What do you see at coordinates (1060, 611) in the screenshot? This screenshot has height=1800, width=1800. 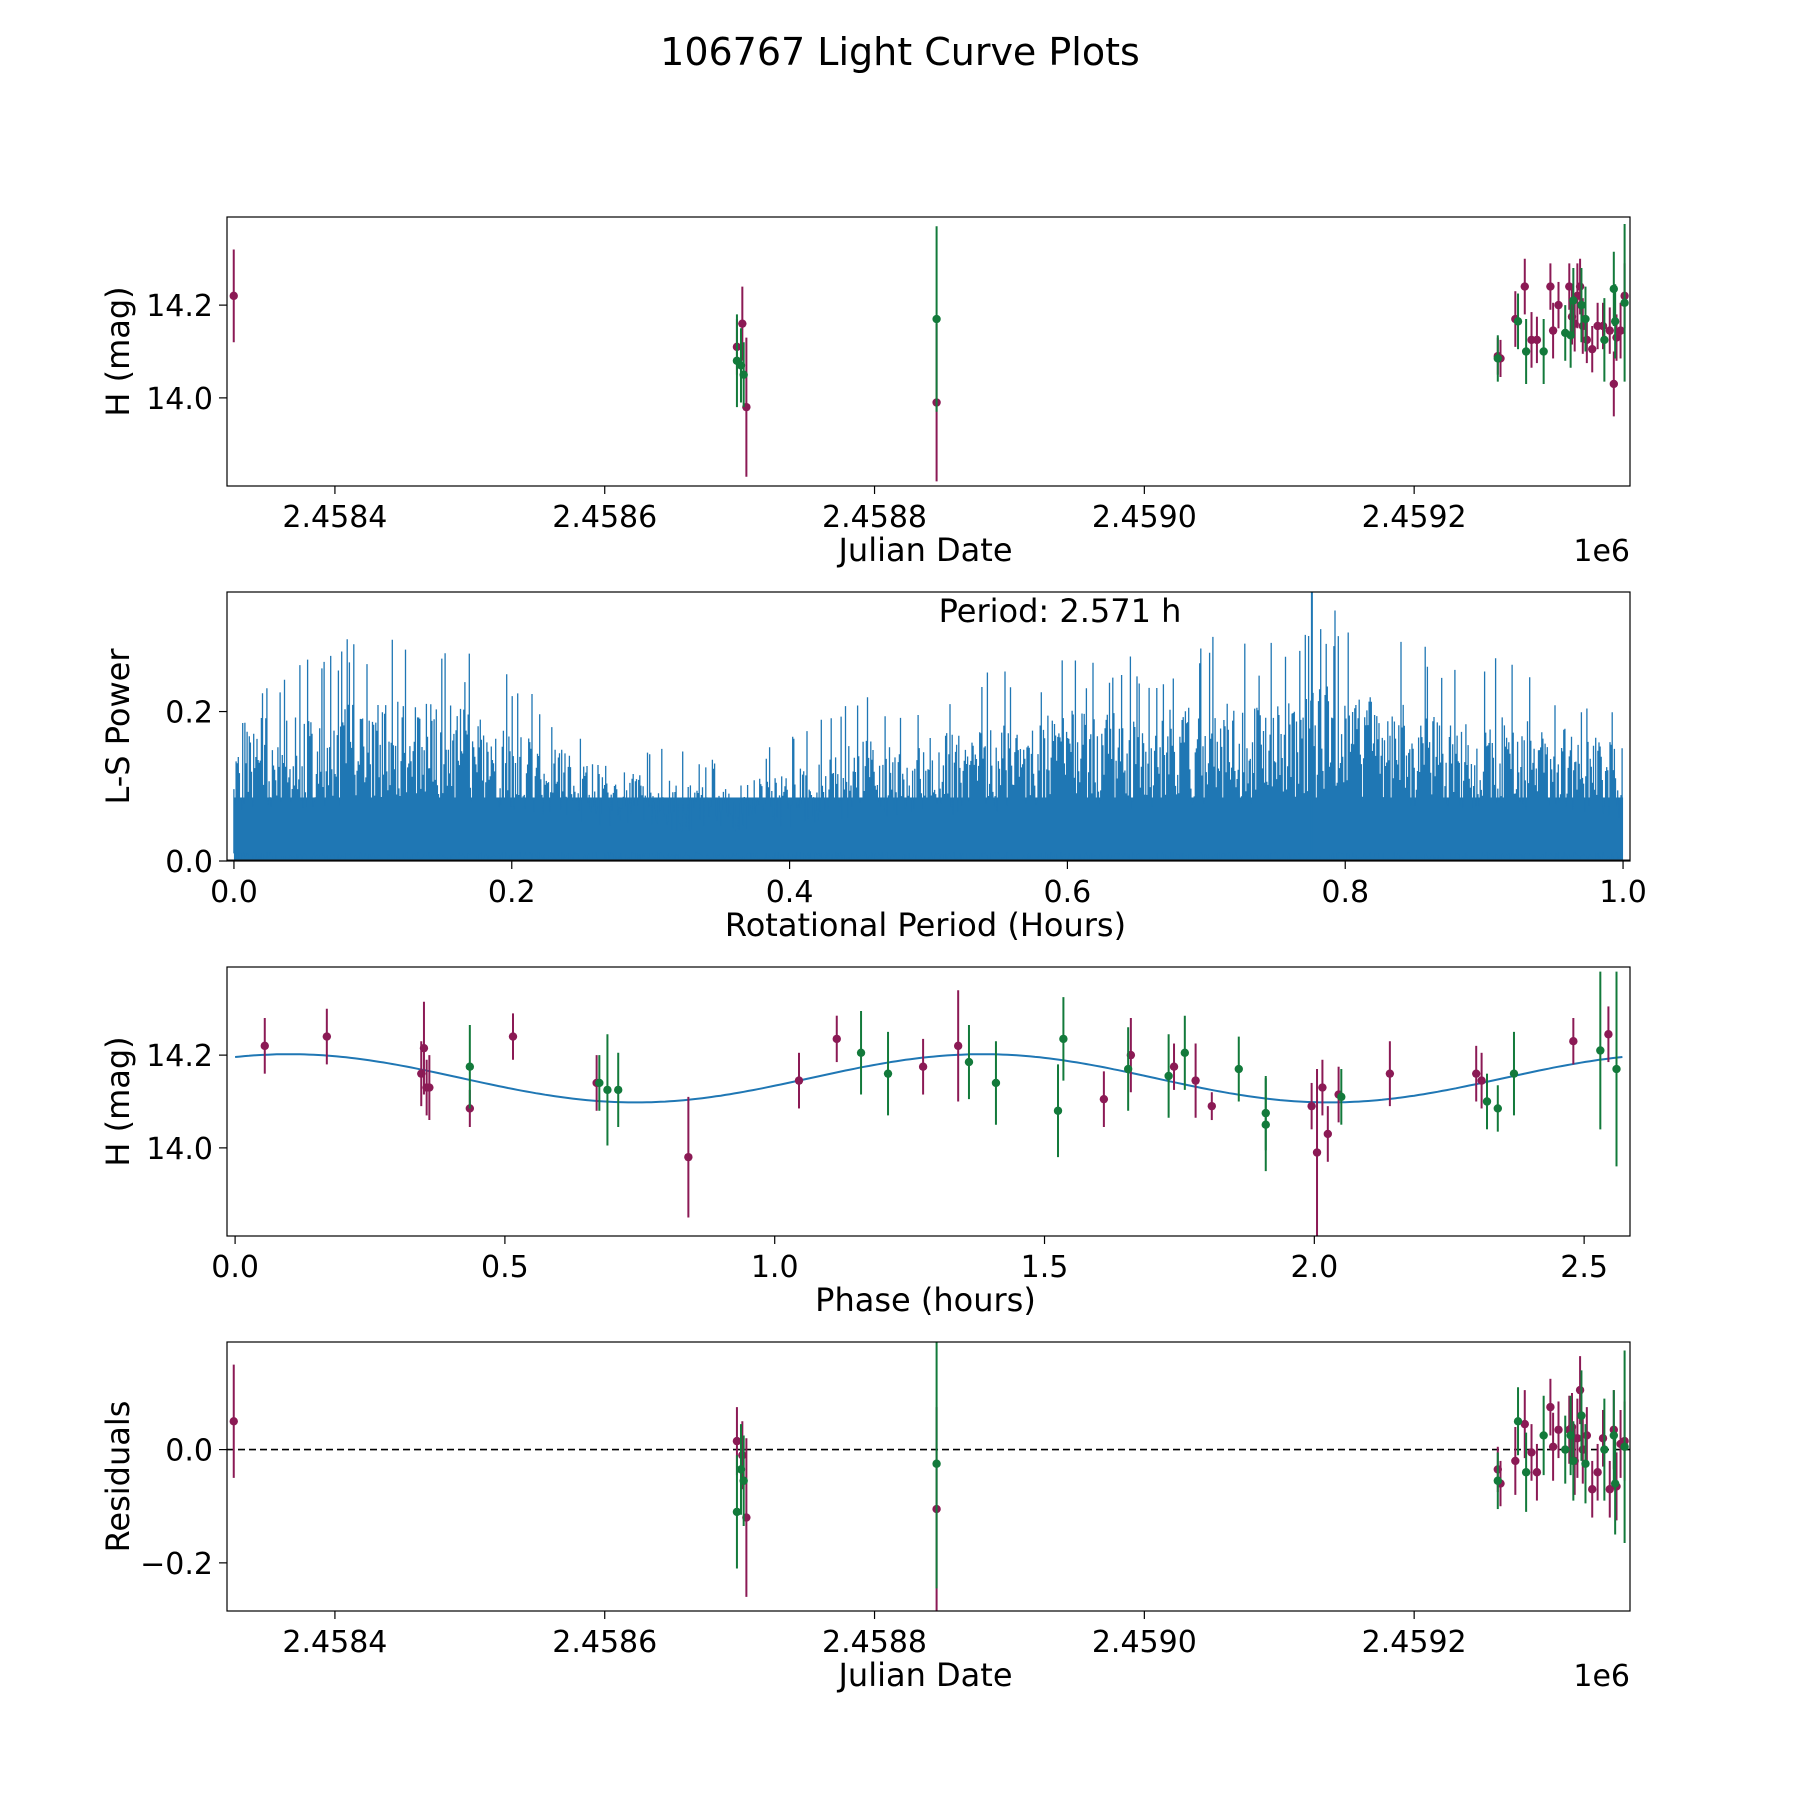 I see `period-annotation: Period: 2.571 h` at bounding box center [1060, 611].